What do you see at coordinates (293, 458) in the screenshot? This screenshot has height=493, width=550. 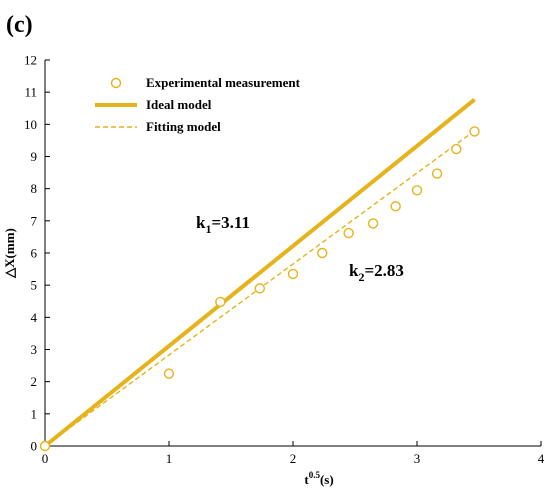 I see `x-tick-label: 2` at bounding box center [293, 458].